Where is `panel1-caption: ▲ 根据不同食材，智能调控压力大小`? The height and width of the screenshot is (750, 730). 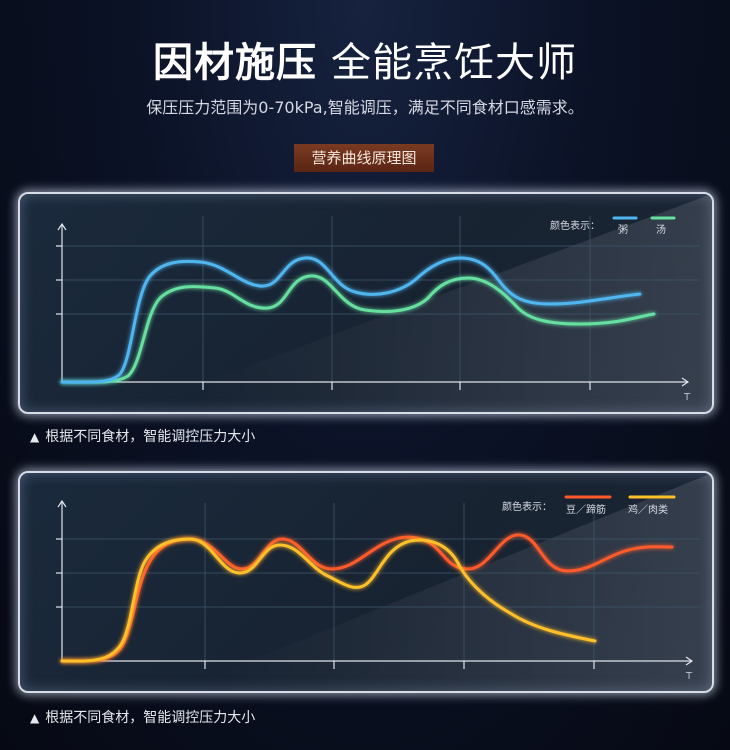 panel1-caption: ▲ 根据不同食材，智能调控压力大小 is located at coordinates (142, 436).